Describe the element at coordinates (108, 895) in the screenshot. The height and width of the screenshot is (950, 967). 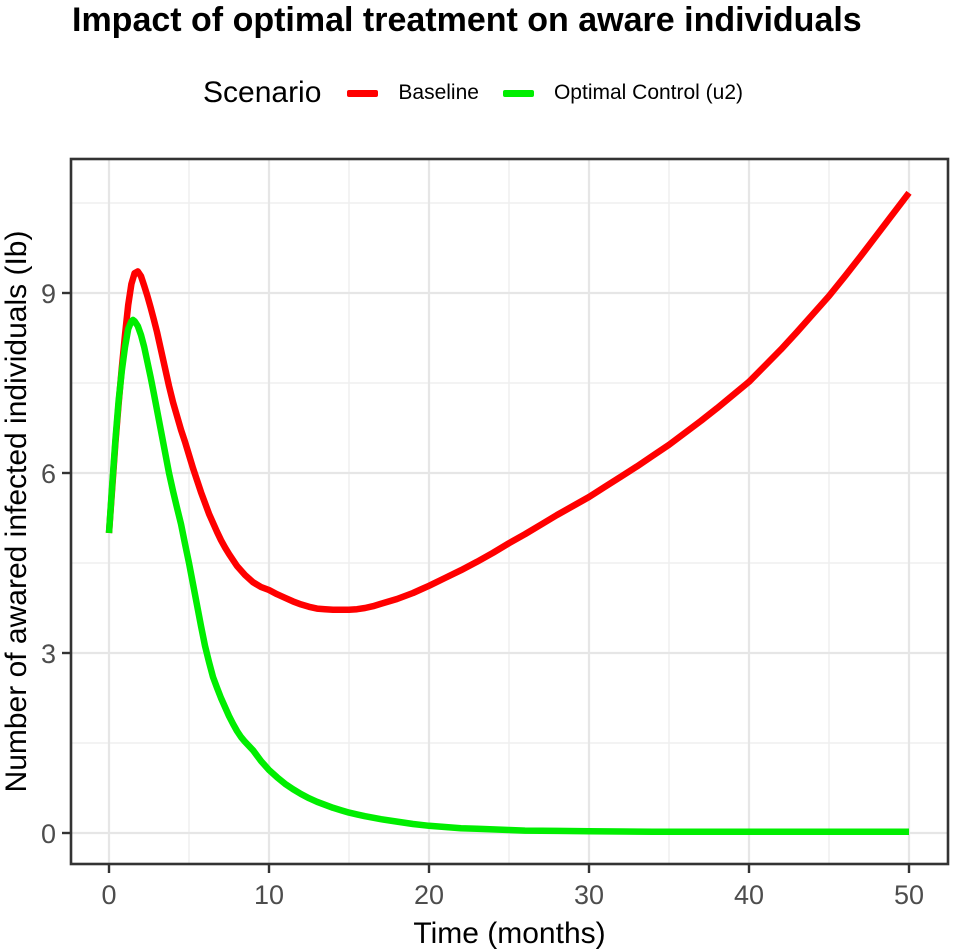
I see `x-tick-label: 0` at that location.